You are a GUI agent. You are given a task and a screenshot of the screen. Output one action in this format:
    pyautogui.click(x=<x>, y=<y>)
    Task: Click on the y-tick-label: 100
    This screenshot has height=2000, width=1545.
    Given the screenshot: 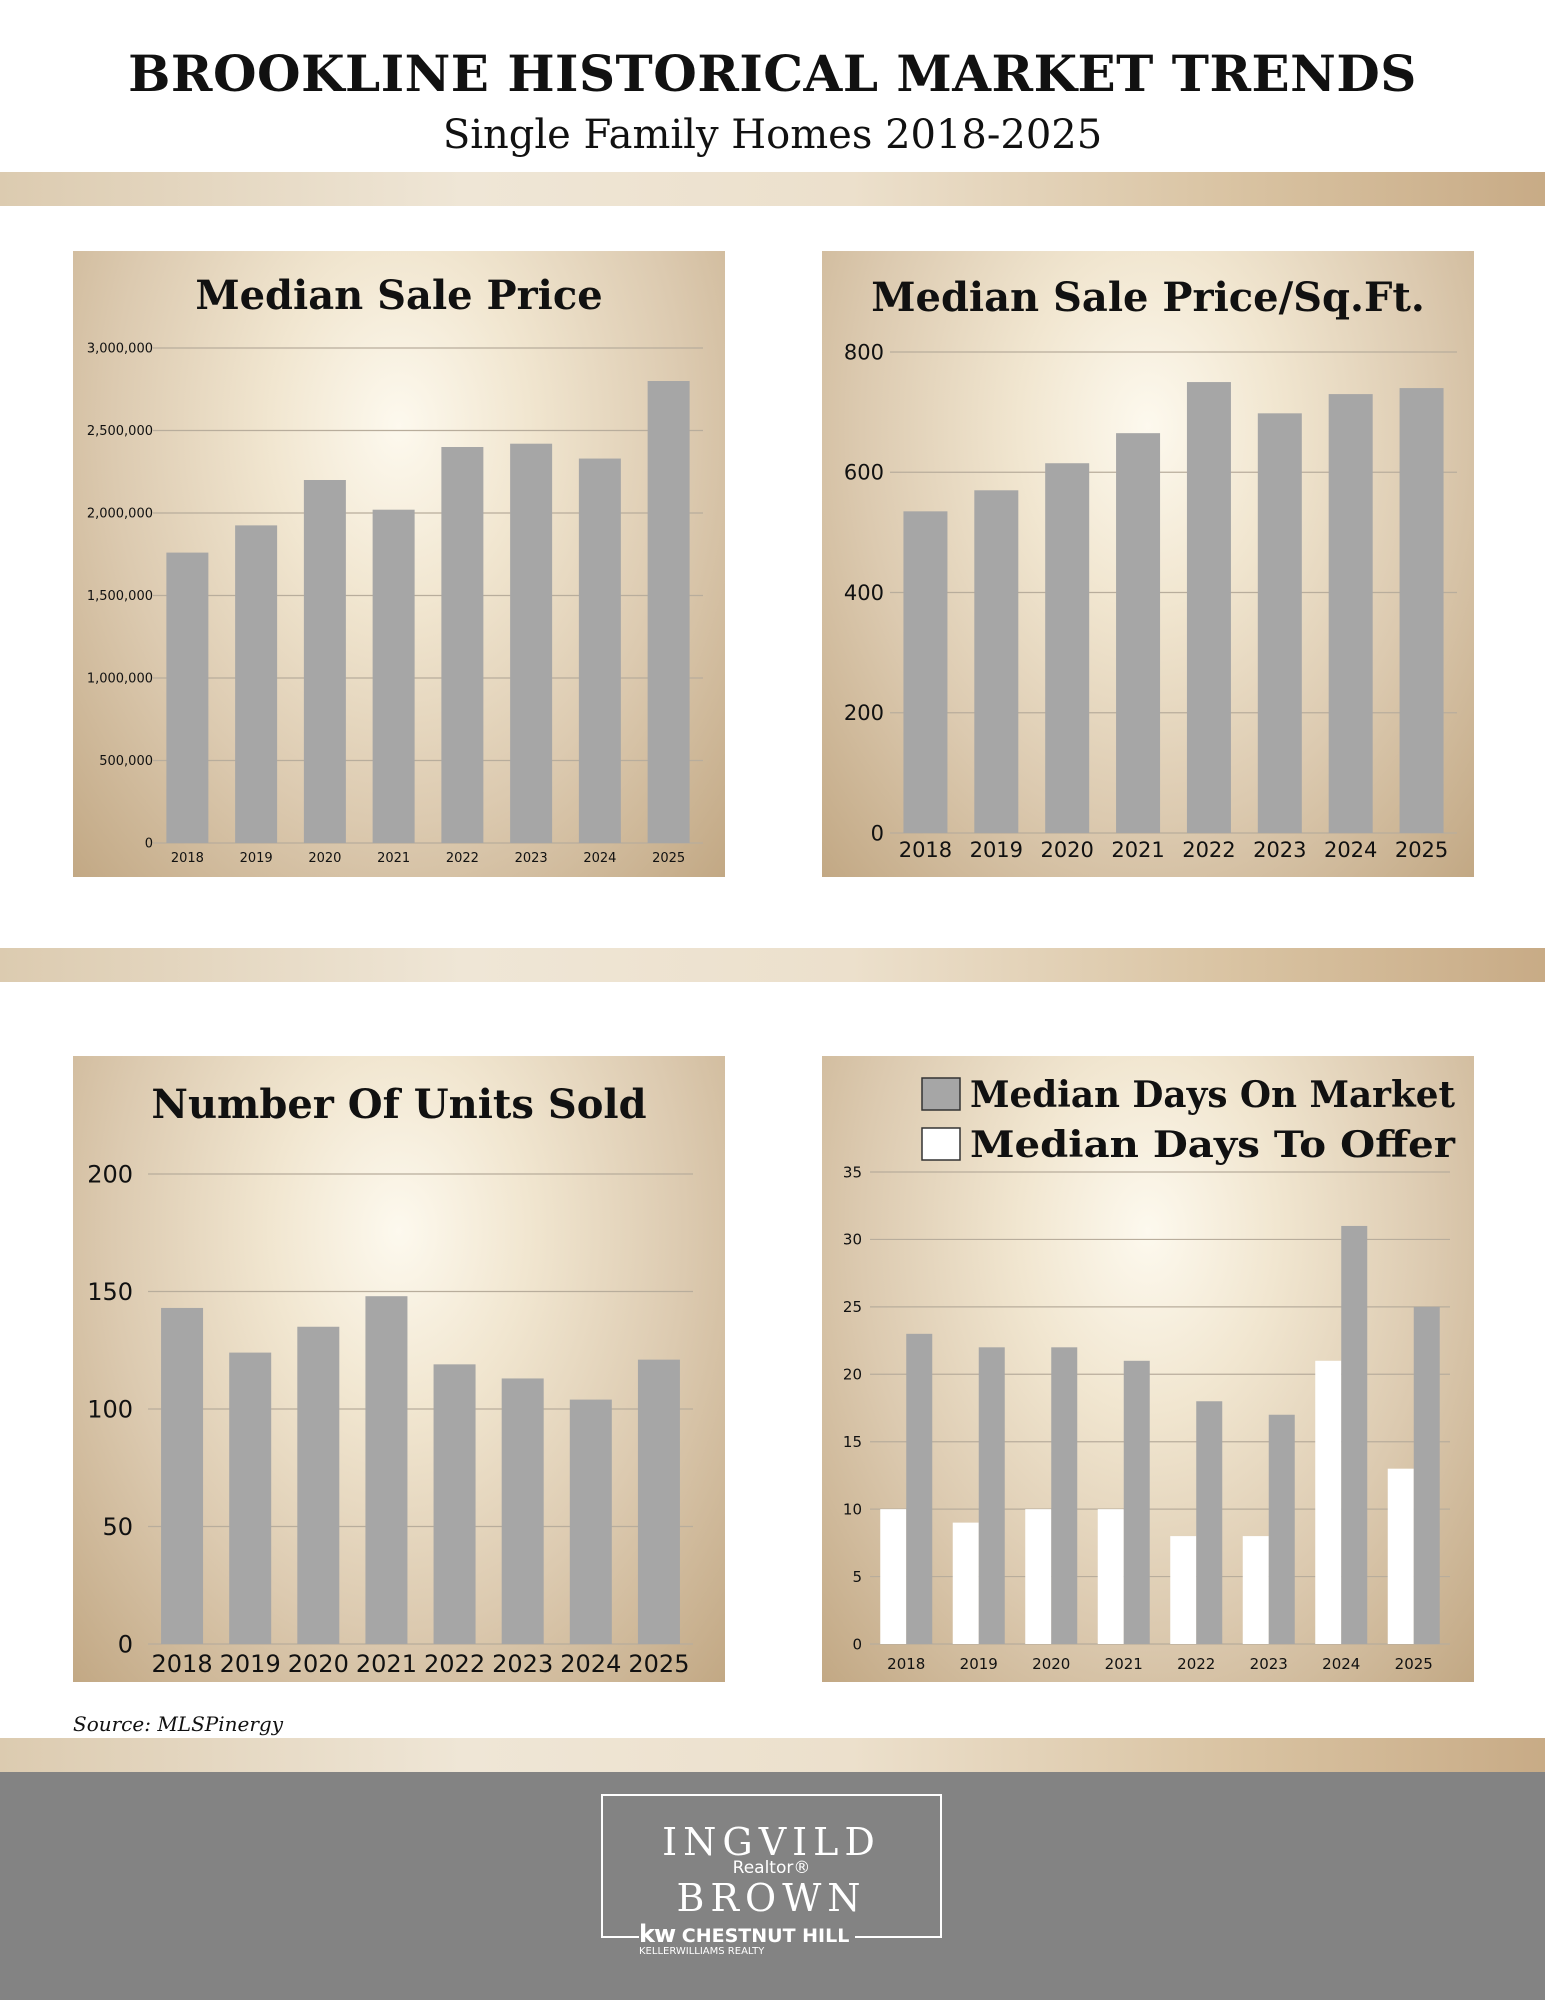 What is the action you would take?
    pyautogui.click(x=110, y=1409)
    